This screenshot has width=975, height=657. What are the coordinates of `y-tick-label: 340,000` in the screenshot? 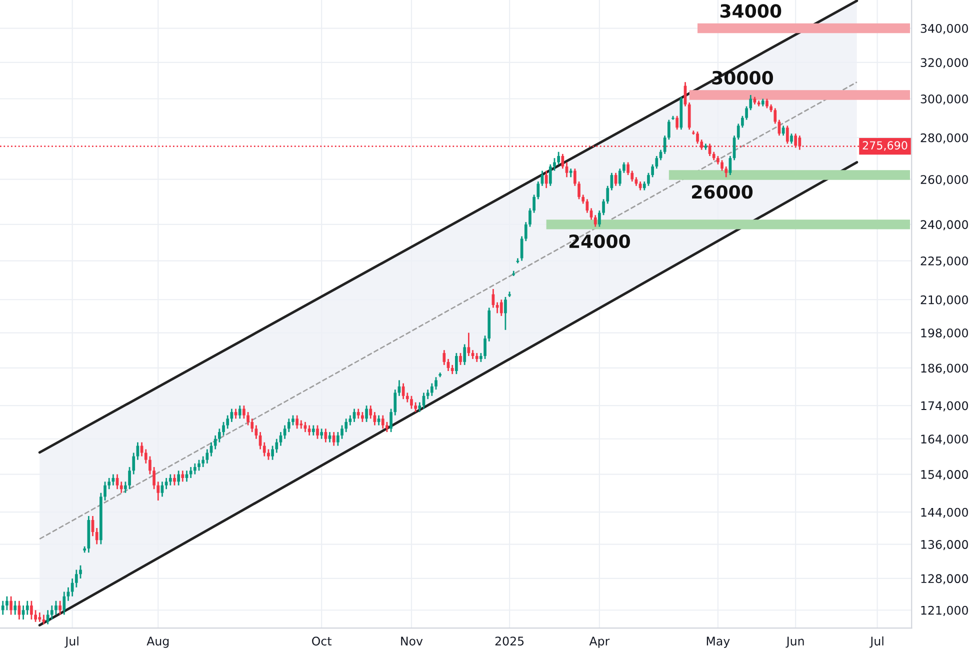 It's located at (944, 29).